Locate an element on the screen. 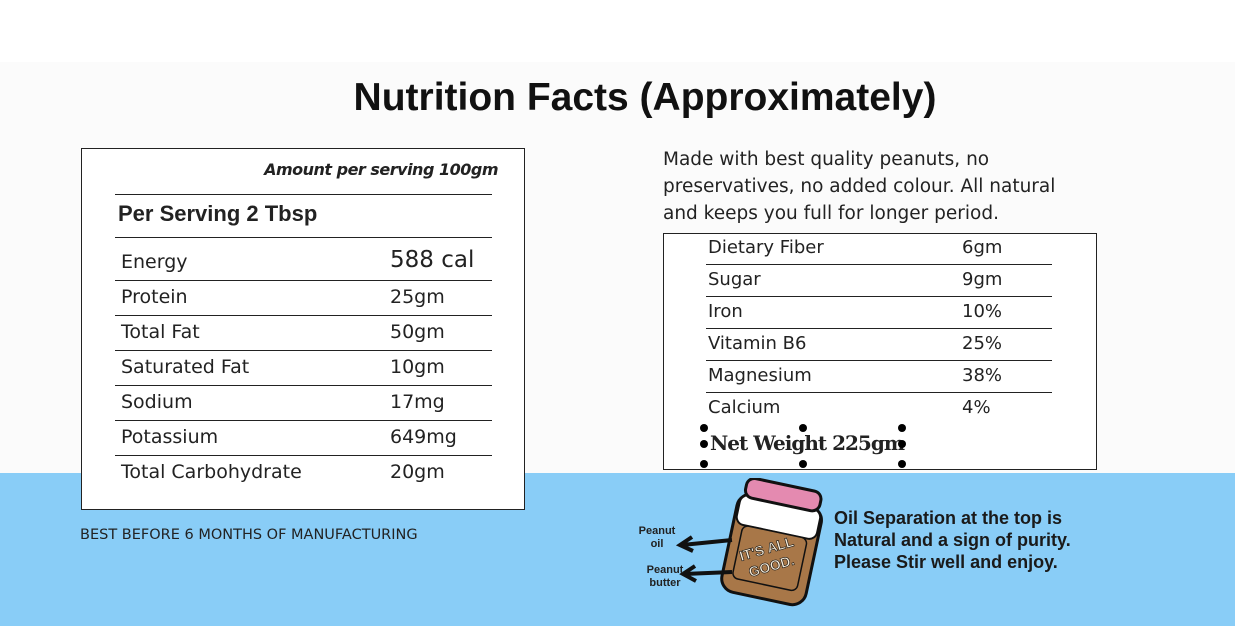  note-line: Natural and a sign of purity. is located at coordinates (952, 540).